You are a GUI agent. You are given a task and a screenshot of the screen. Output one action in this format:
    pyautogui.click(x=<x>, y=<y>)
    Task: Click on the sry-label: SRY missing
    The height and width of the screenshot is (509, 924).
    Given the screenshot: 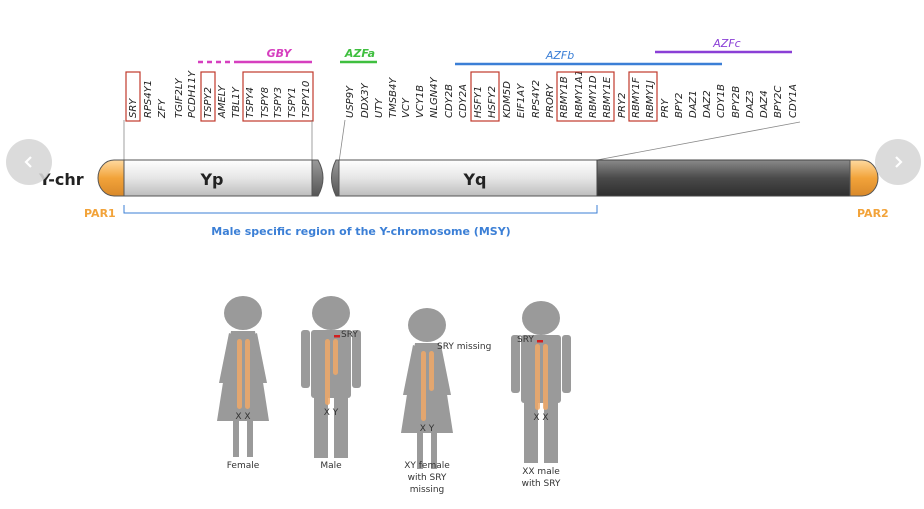 What is the action you would take?
    pyautogui.click(x=464, y=347)
    